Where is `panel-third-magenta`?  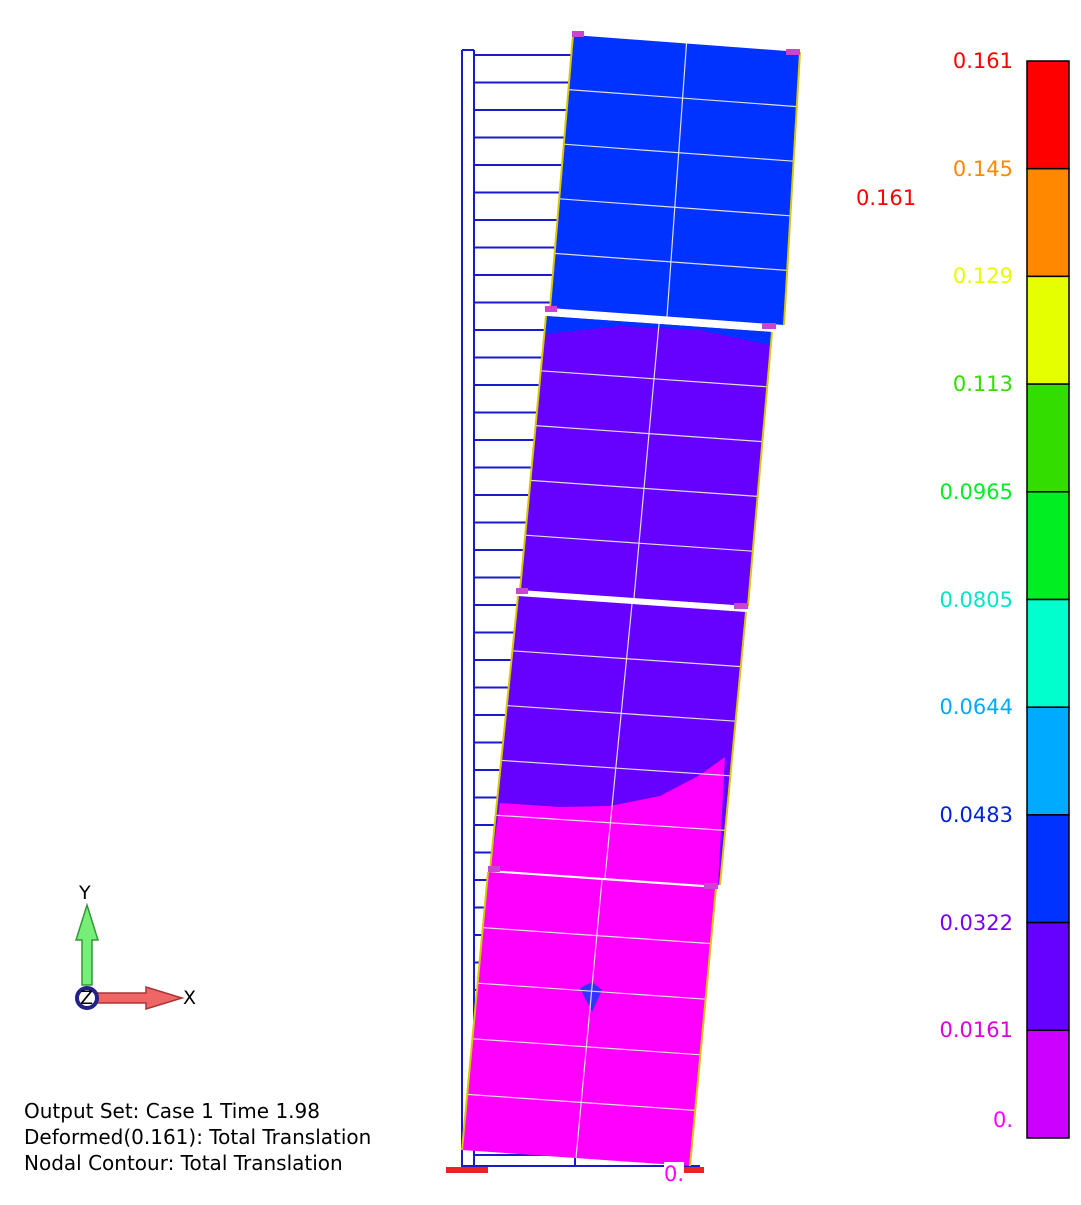
panel-third-magenta is located at coordinates (607, 821).